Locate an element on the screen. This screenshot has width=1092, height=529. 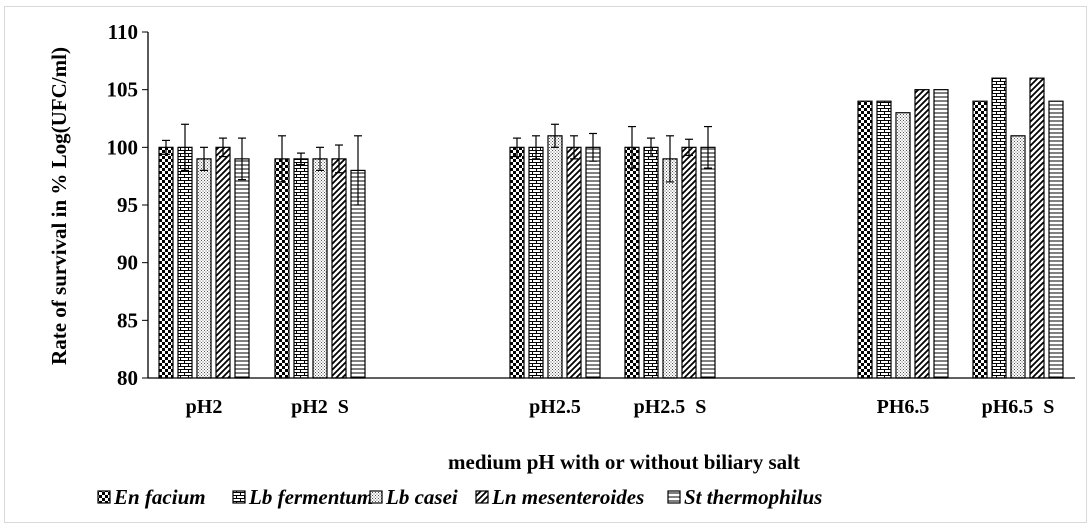
legend-label: Lb casei is located at coordinates (421, 497).